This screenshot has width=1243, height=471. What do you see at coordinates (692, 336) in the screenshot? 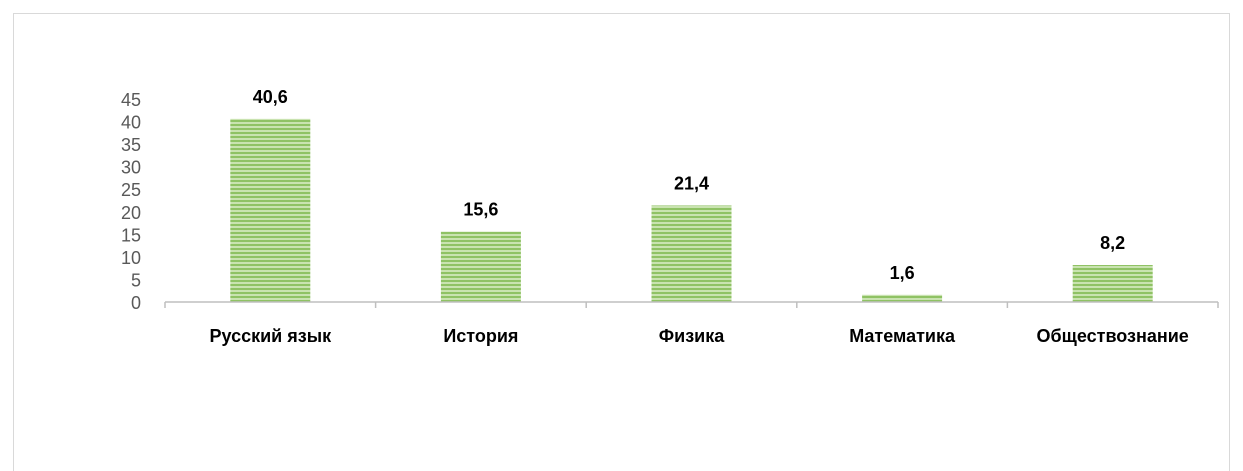
I see `category-label: Физика` at bounding box center [692, 336].